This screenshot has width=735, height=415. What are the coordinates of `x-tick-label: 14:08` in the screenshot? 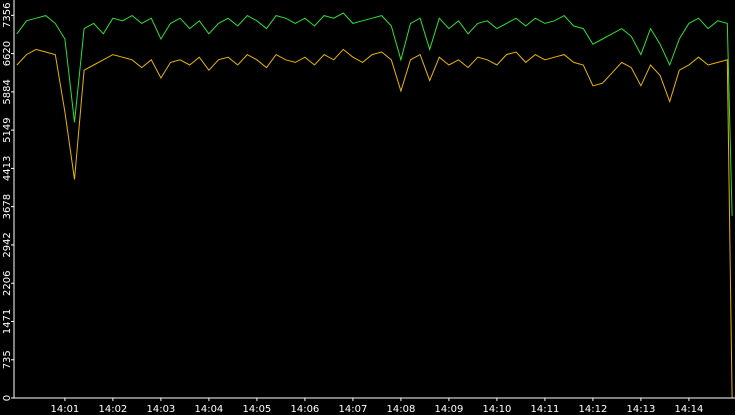 It's located at (400, 409).